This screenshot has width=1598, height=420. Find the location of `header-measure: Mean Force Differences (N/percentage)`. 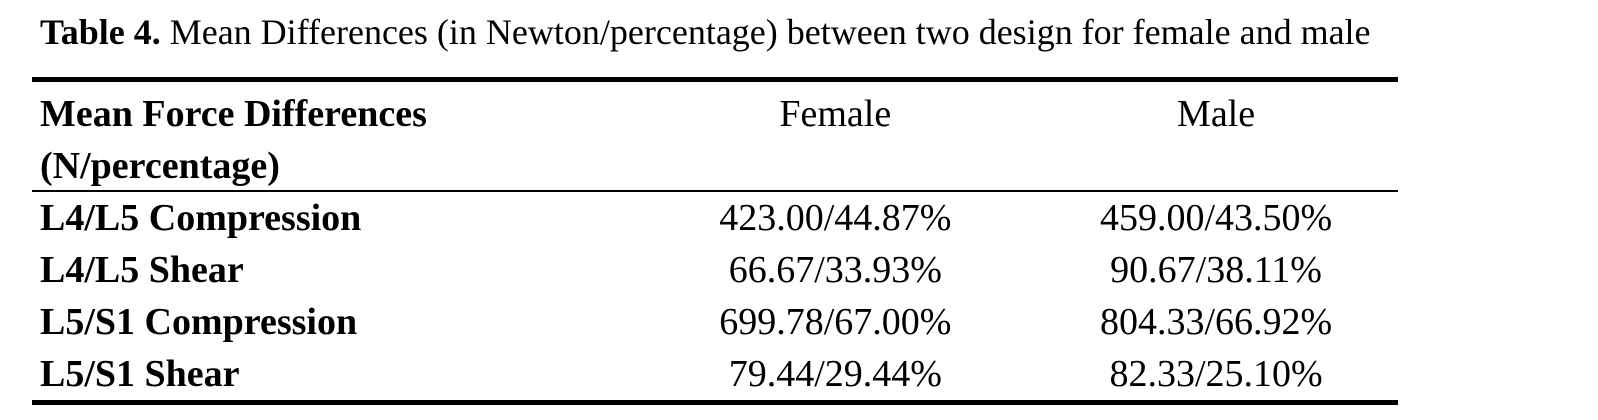

header-measure: Mean Force Differences (N/percentage) is located at coordinates (334, 136).